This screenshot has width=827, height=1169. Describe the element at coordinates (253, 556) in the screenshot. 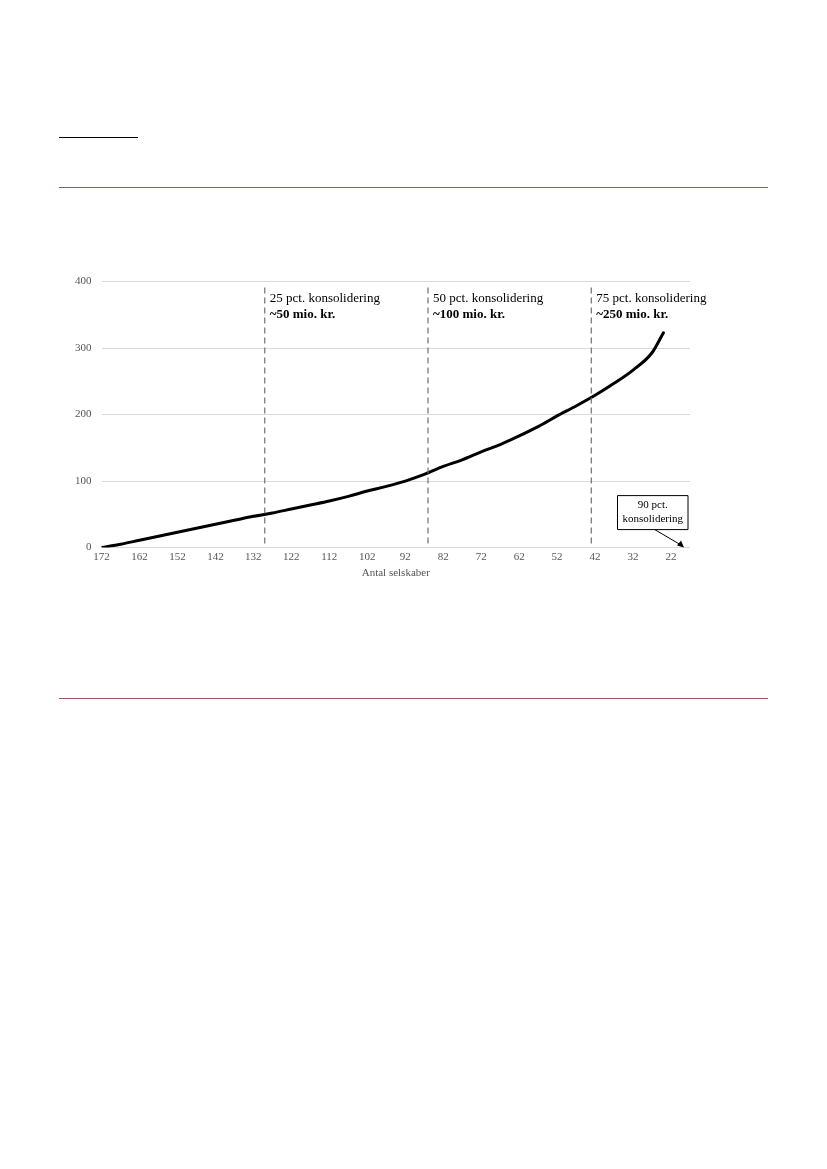

I see `x-tick-label: 132` at that location.